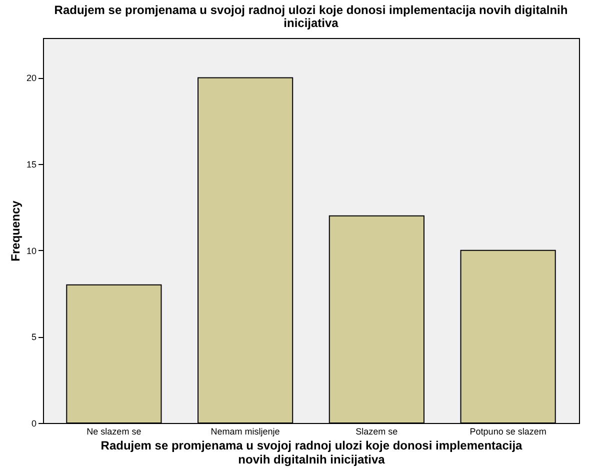  What do you see at coordinates (33, 337) in the screenshot?
I see `y-tick-label: 5` at bounding box center [33, 337].